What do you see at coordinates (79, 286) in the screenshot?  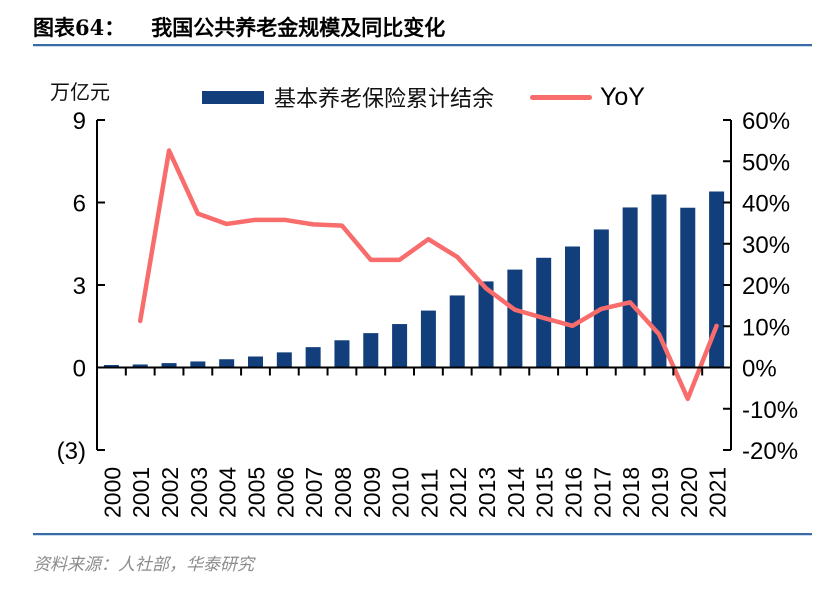 I see `left-axis-tick-label: 3` at bounding box center [79, 286].